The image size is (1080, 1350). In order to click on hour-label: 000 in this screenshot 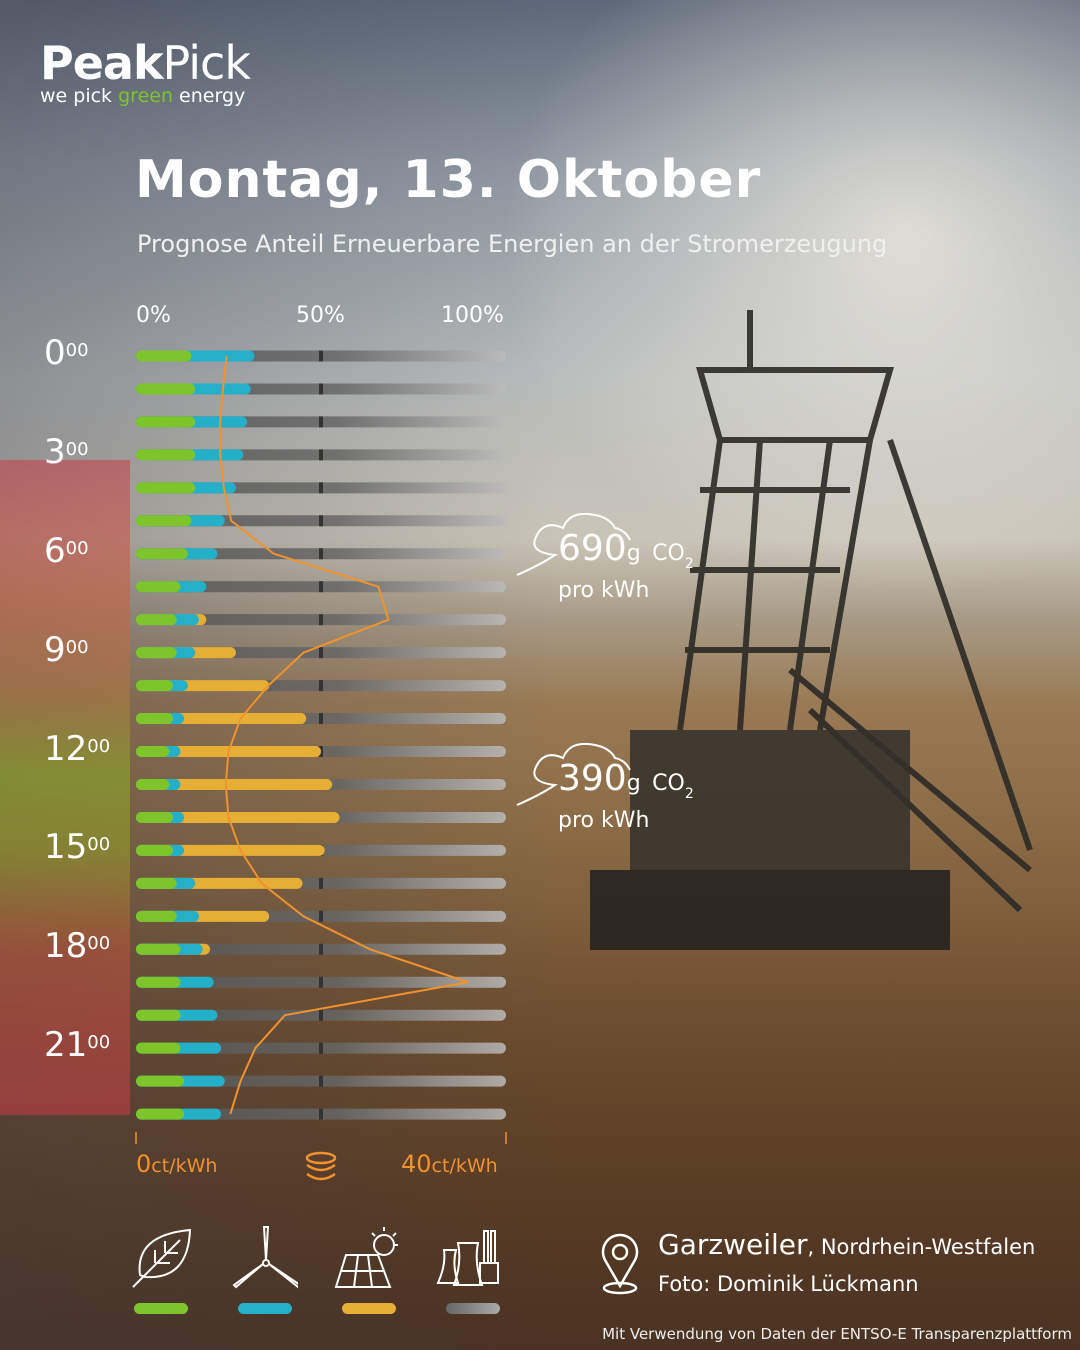, I will do `click(66, 353)`.